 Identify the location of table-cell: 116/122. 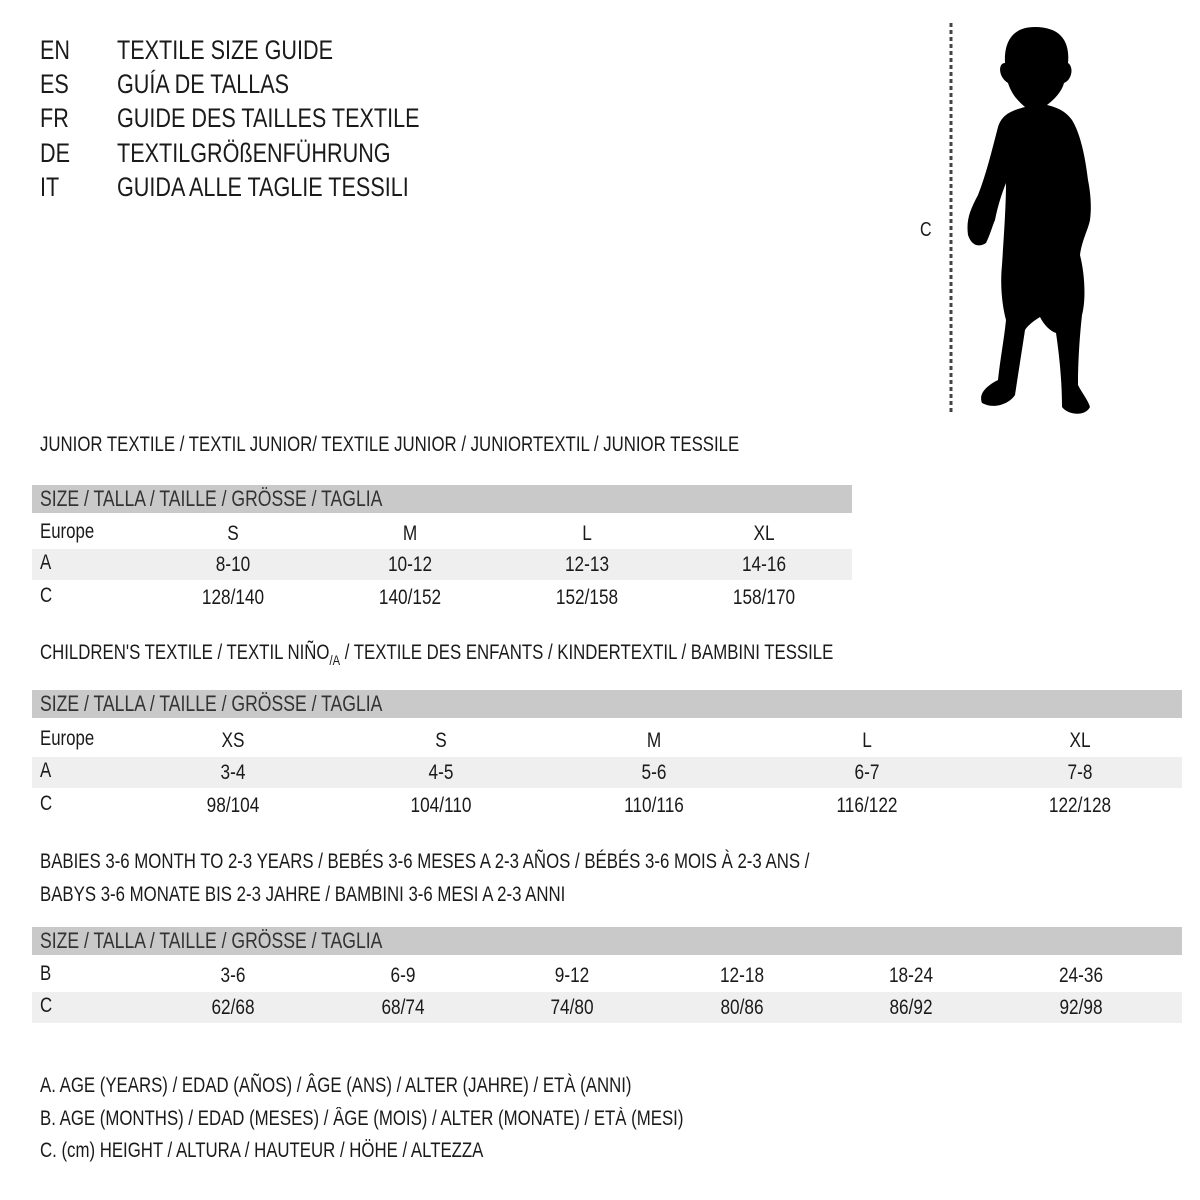
(867, 805).